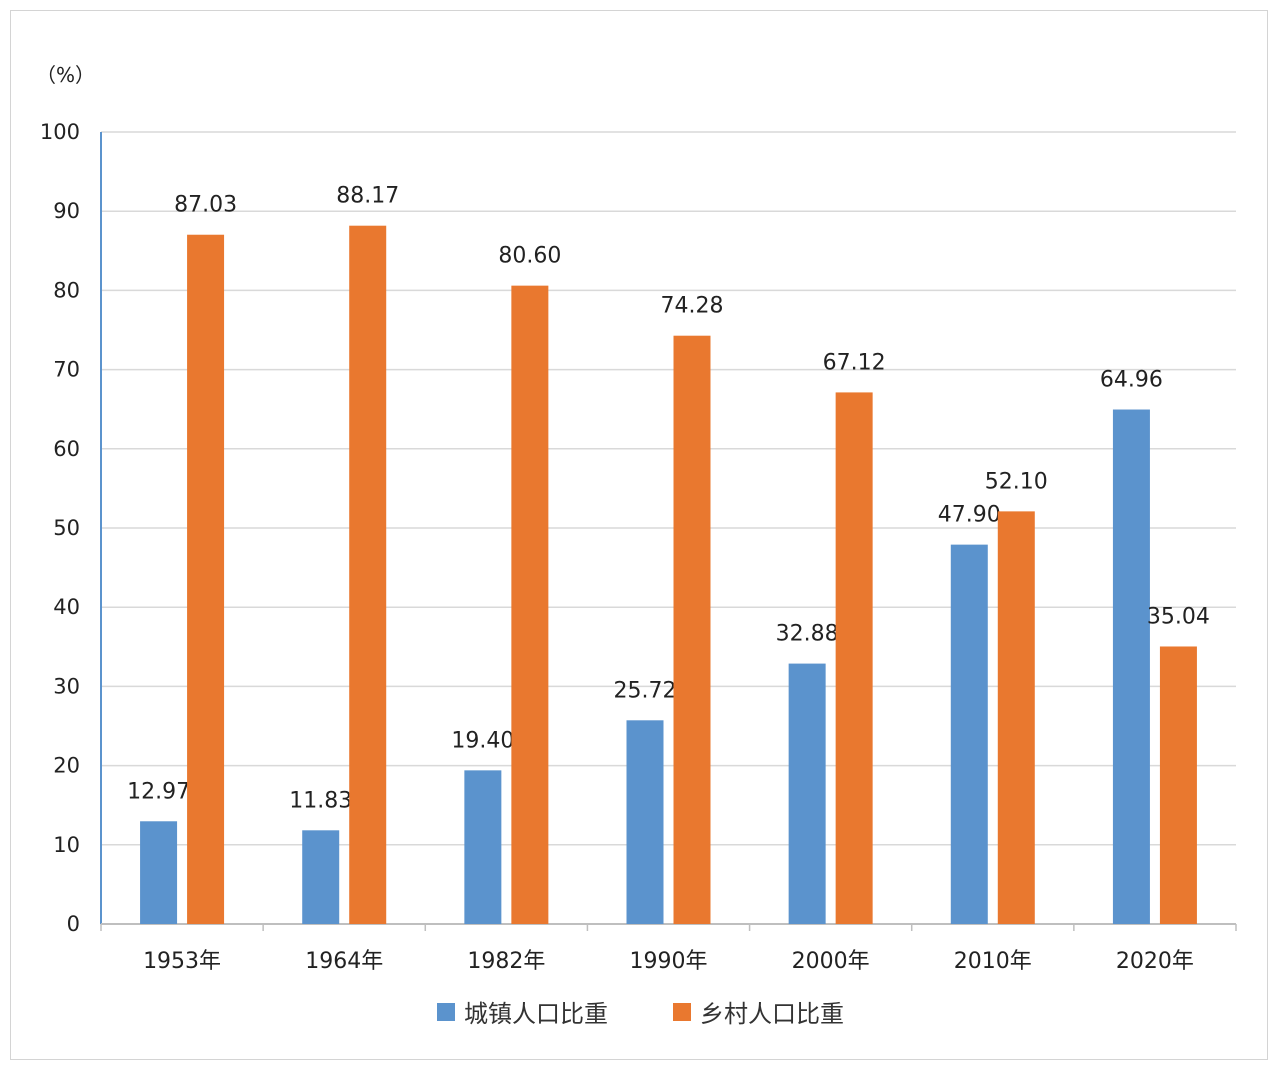  What do you see at coordinates (1155, 961) in the screenshot?
I see `x-tick-label: 2020年` at bounding box center [1155, 961].